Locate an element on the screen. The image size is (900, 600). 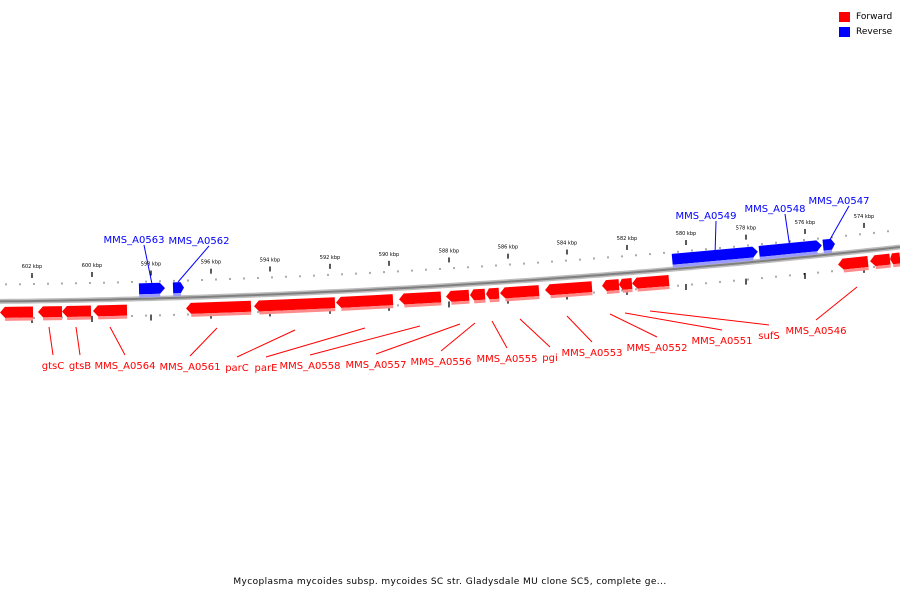
legend-item-forward: Forward is located at coordinates (865, 16).